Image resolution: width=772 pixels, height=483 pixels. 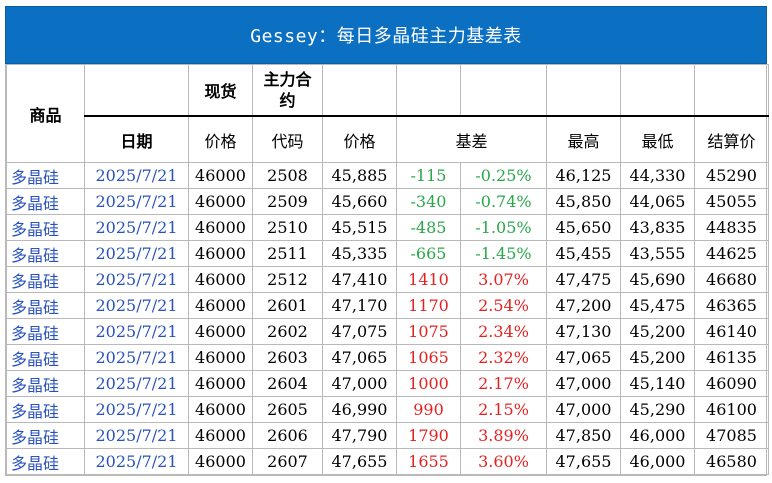 What do you see at coordinates (428, 279) in the screenshot?
I see `basis-cell: 1410` at bounding box center [428, 279].